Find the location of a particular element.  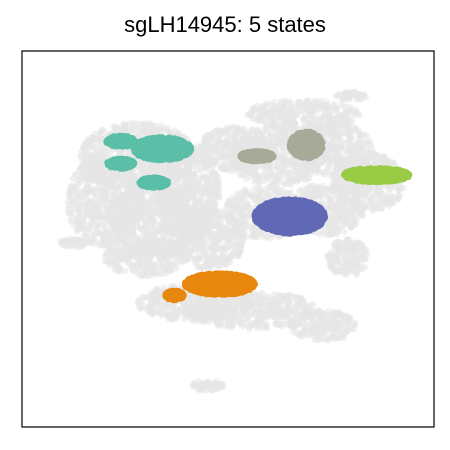

chart-title: sgLH14945: 5 states is located at coordinates (225, 24).